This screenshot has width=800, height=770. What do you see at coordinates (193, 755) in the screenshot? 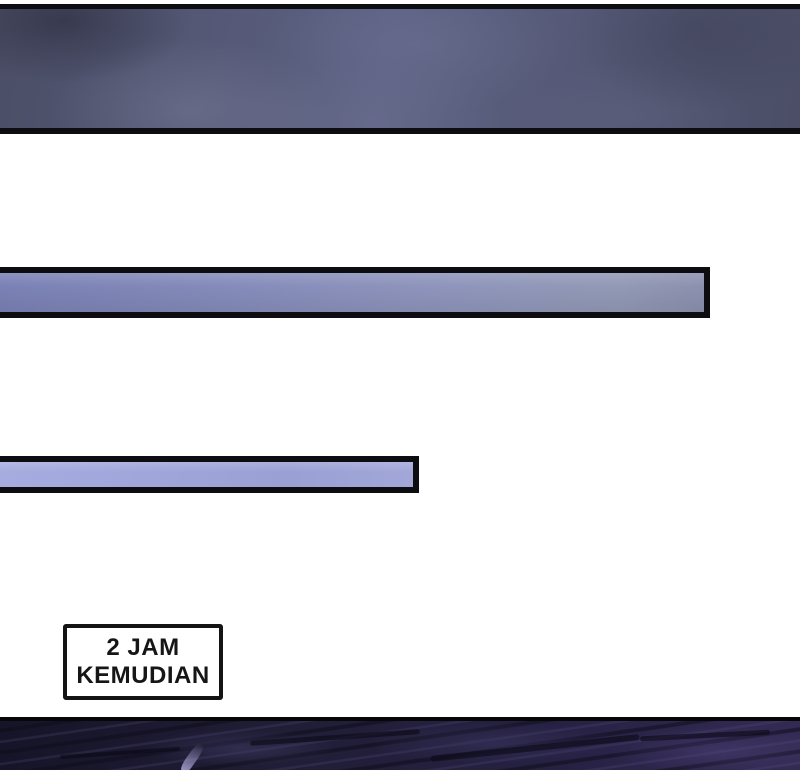
I see `light-streak` at bounding box center [193, 755].